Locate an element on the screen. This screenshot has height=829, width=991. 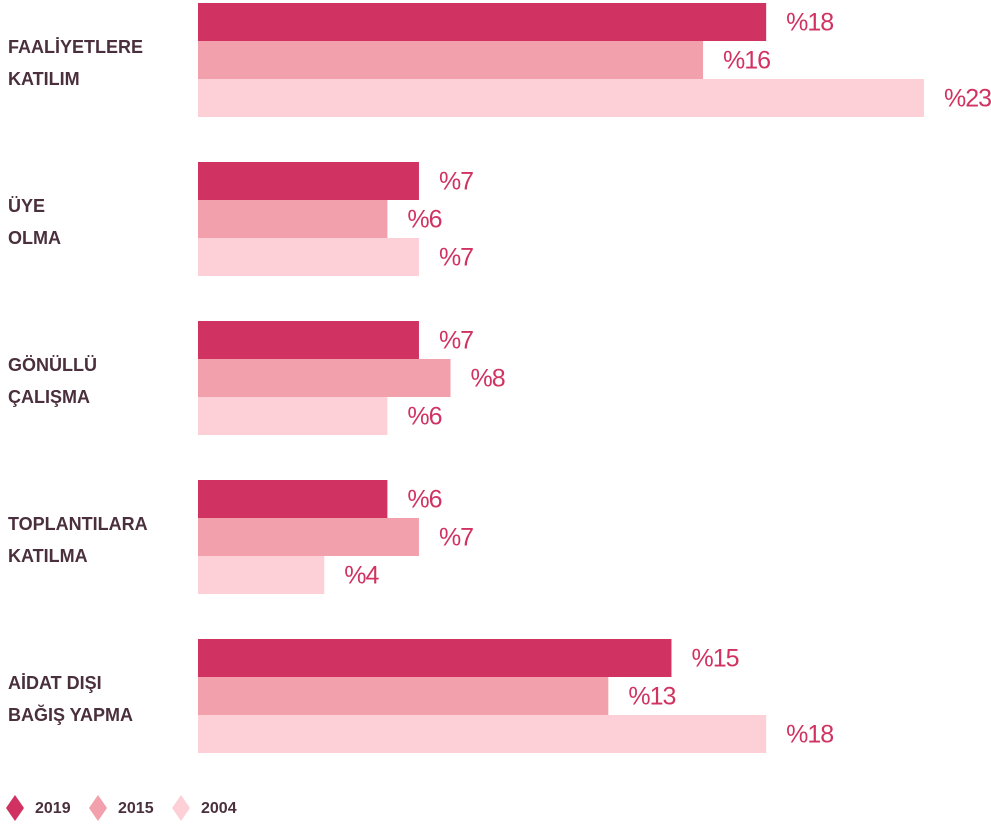
value-label: %16 is located at coordinates (746, 61).